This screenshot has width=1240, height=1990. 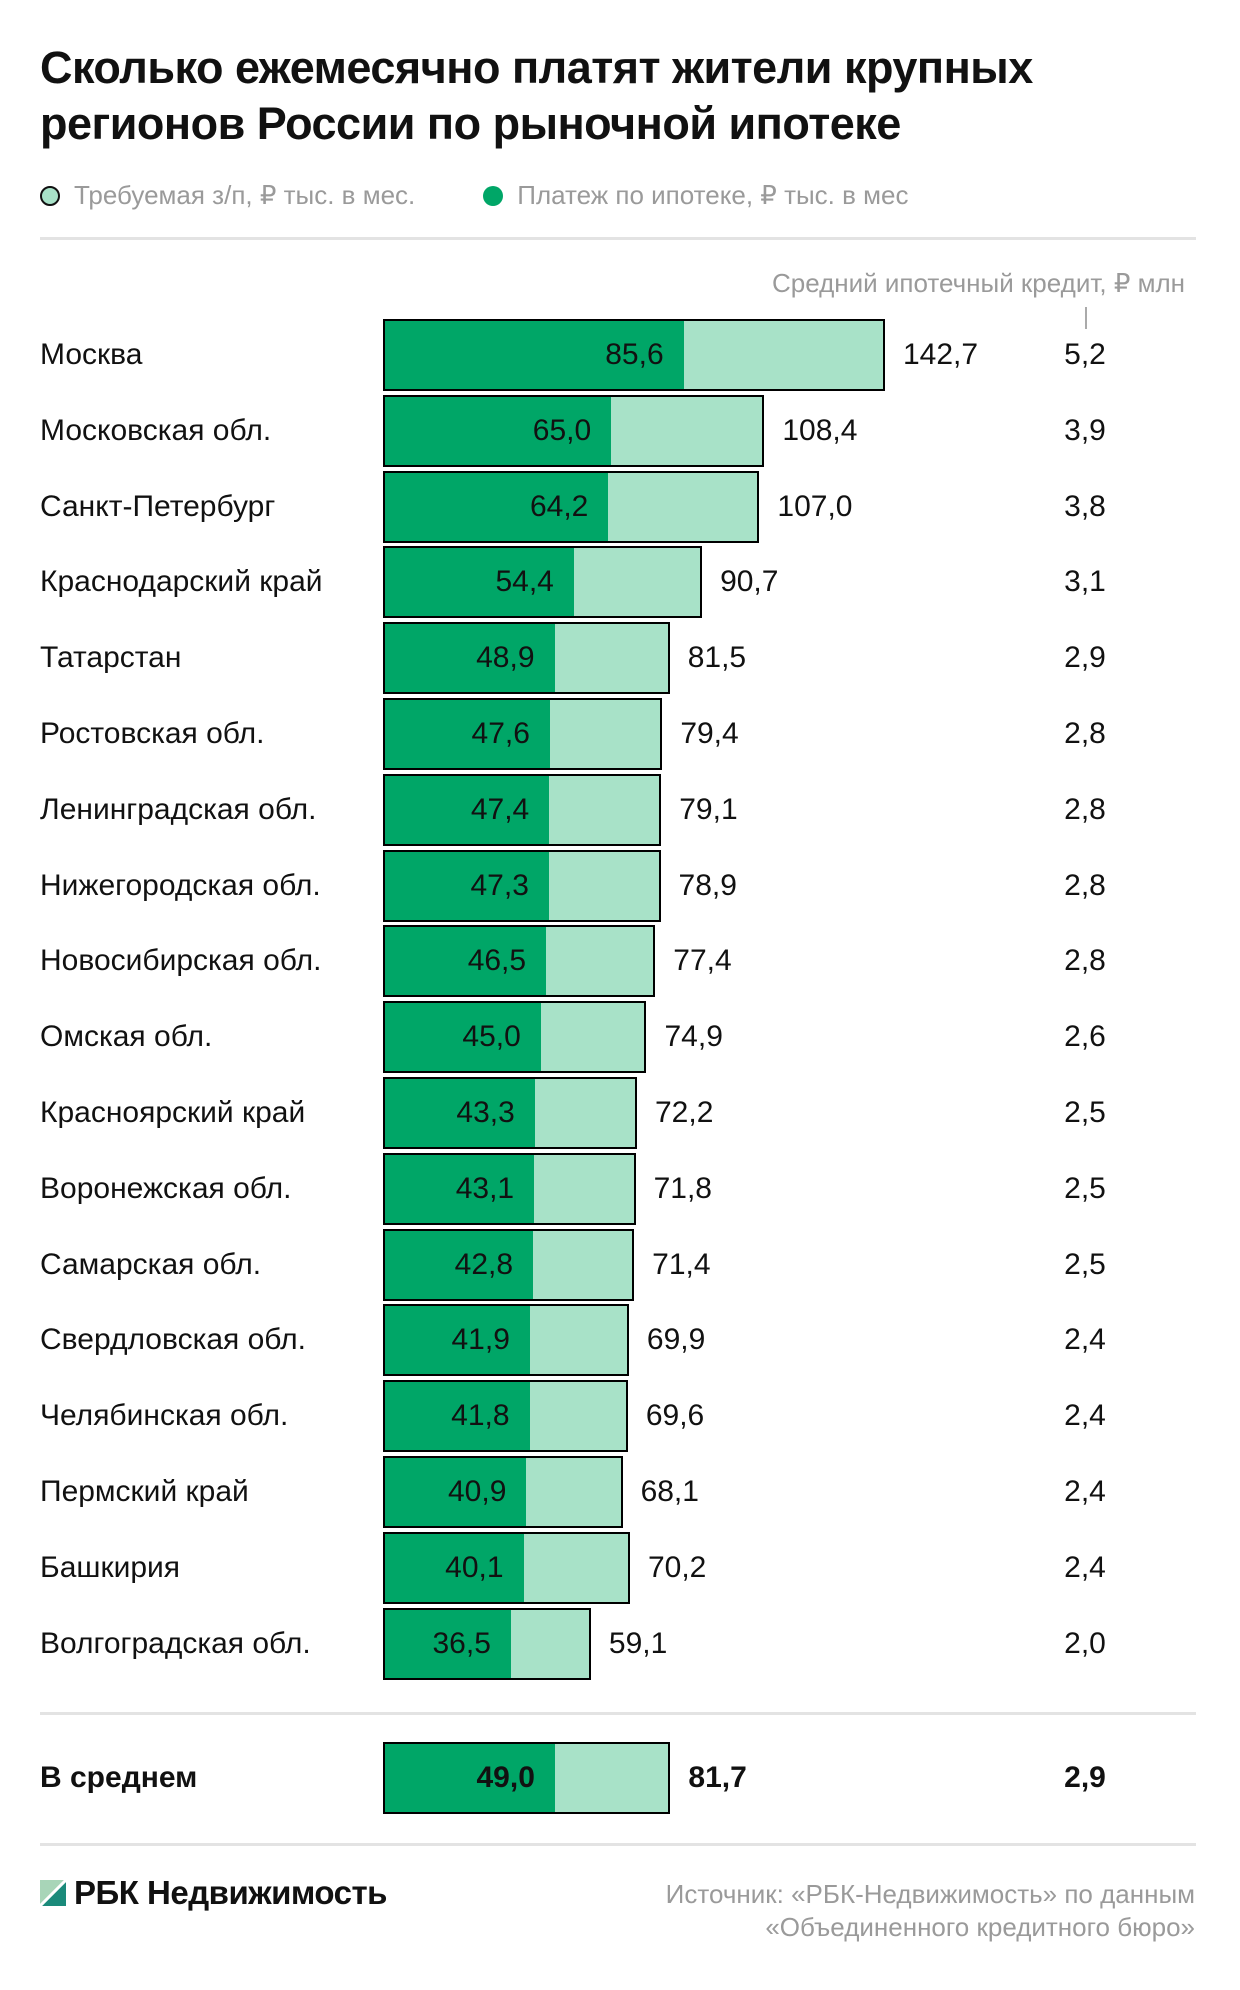 I want to click on category-label: Москва, so click(x=91, y=354).